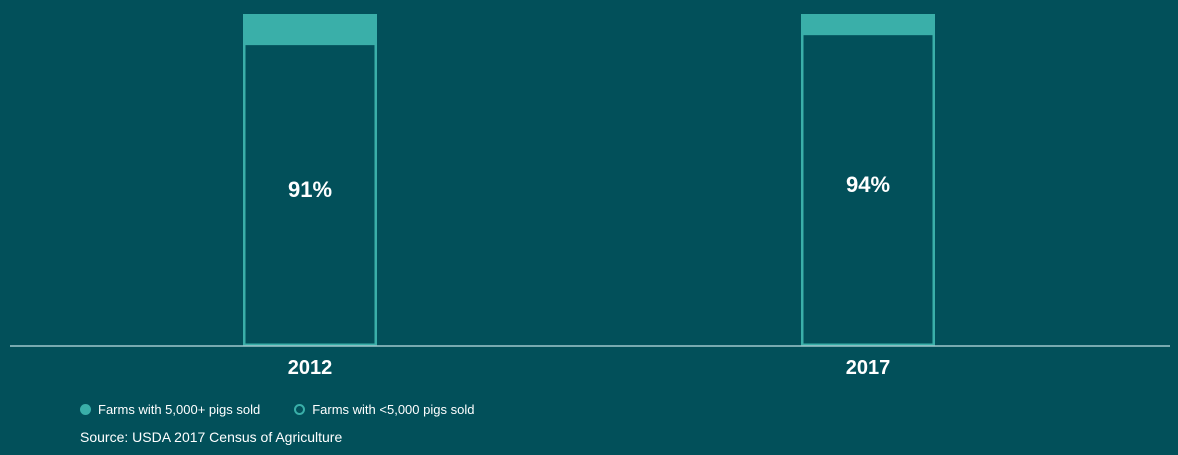  I want to click on legend-item-small-farms: Farms with <5,000 pigs sold, so click(384, 409).